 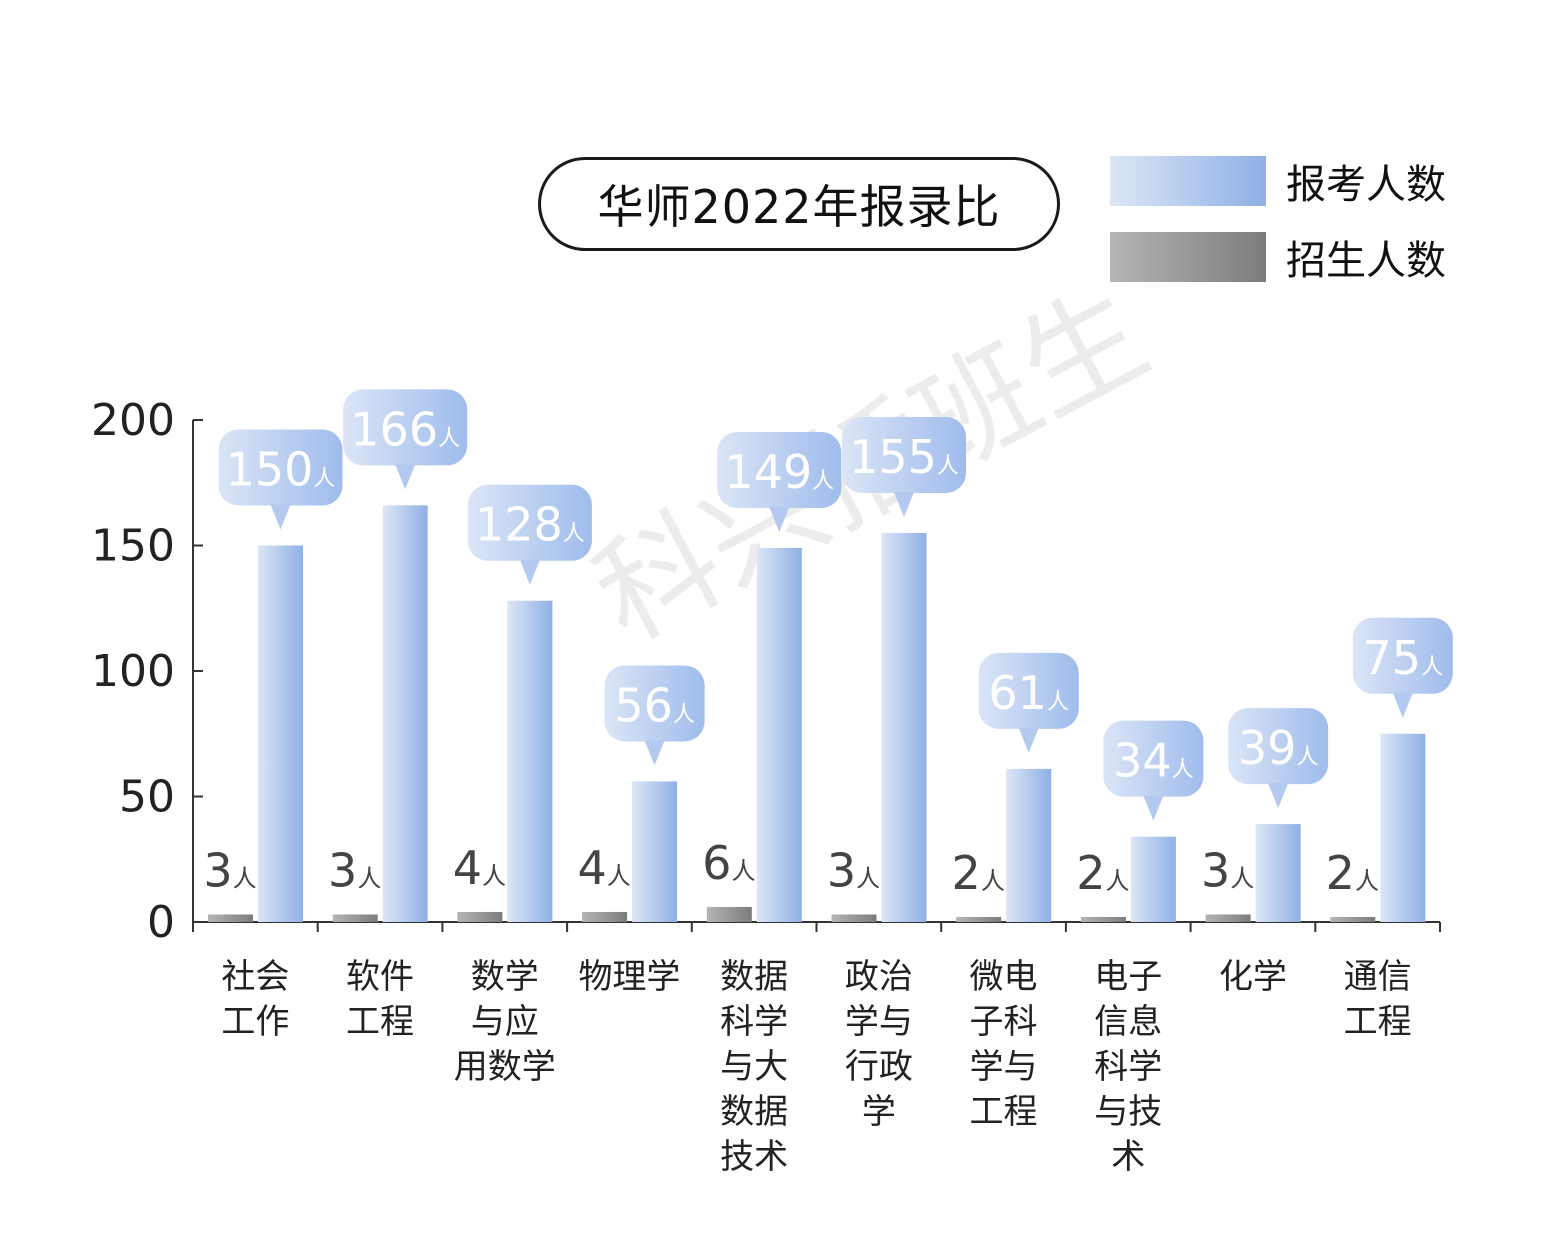 What do you see at coordinates (133, 671) in the screenshot?
I see `y-tick-label: 100` at bounding box center [133, 671].